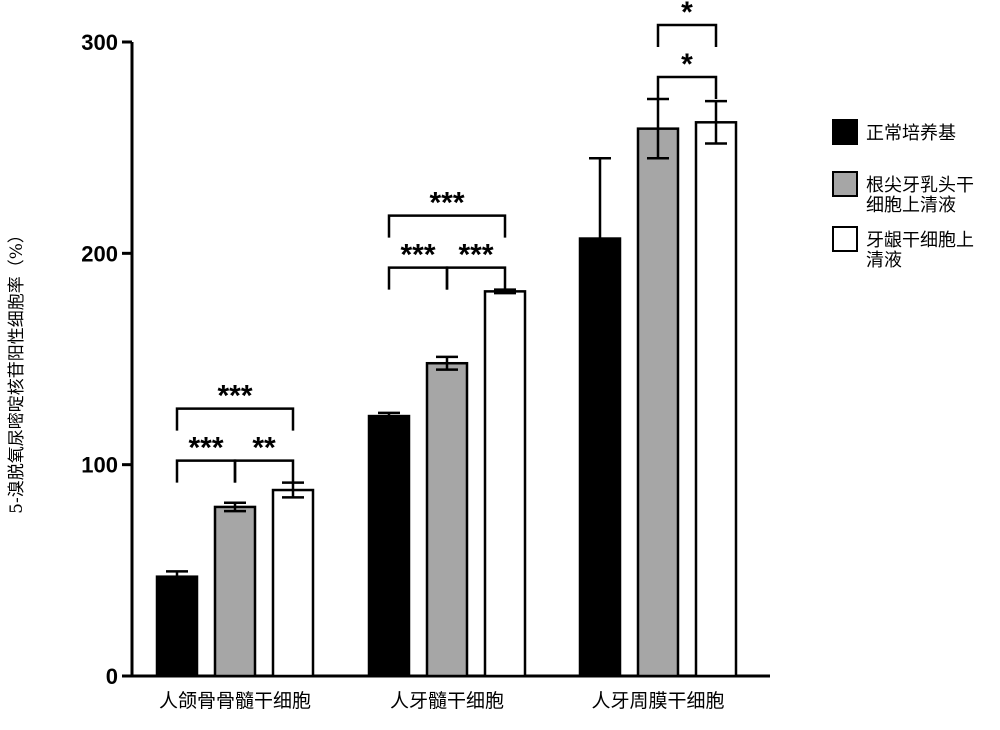  Describe the element at coordinates (920, 185) in the screenshot. I see `legend-label: 根尖牙乳头干` at that location.